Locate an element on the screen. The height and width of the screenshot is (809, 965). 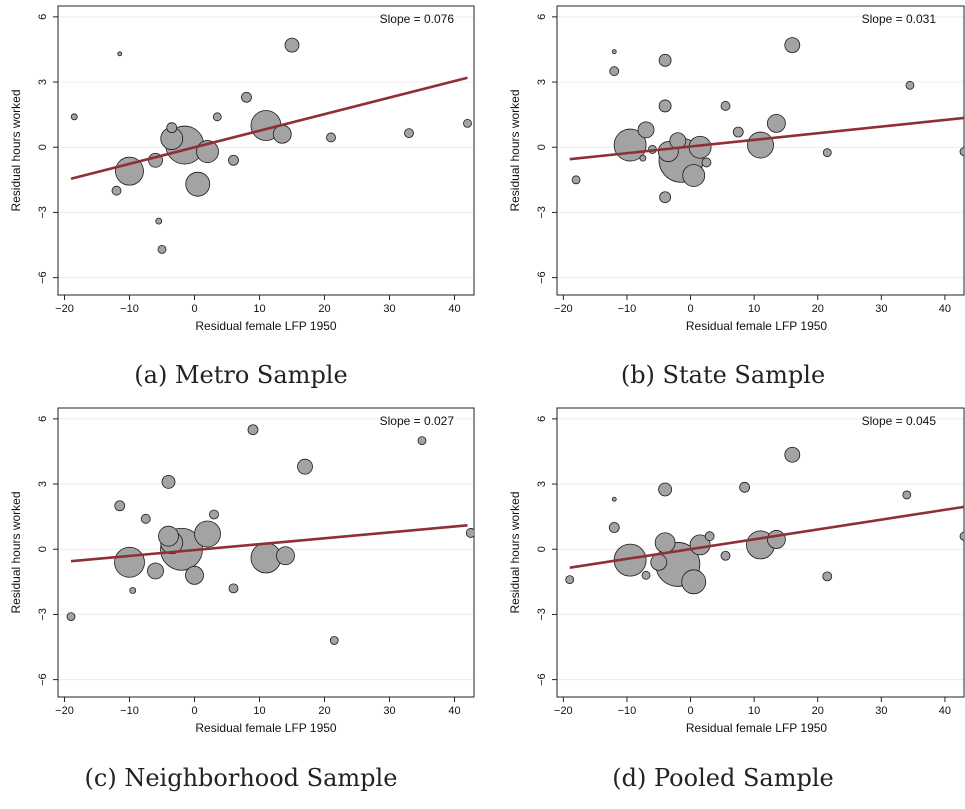
caption-state: (b) State Sample is located at coordinates (723, 375).